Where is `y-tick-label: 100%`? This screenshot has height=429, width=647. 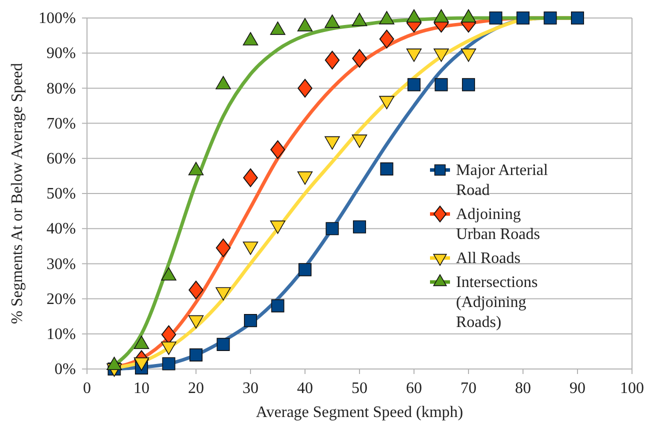
y-tick-label: 100% is located at coordinates (57, 19).